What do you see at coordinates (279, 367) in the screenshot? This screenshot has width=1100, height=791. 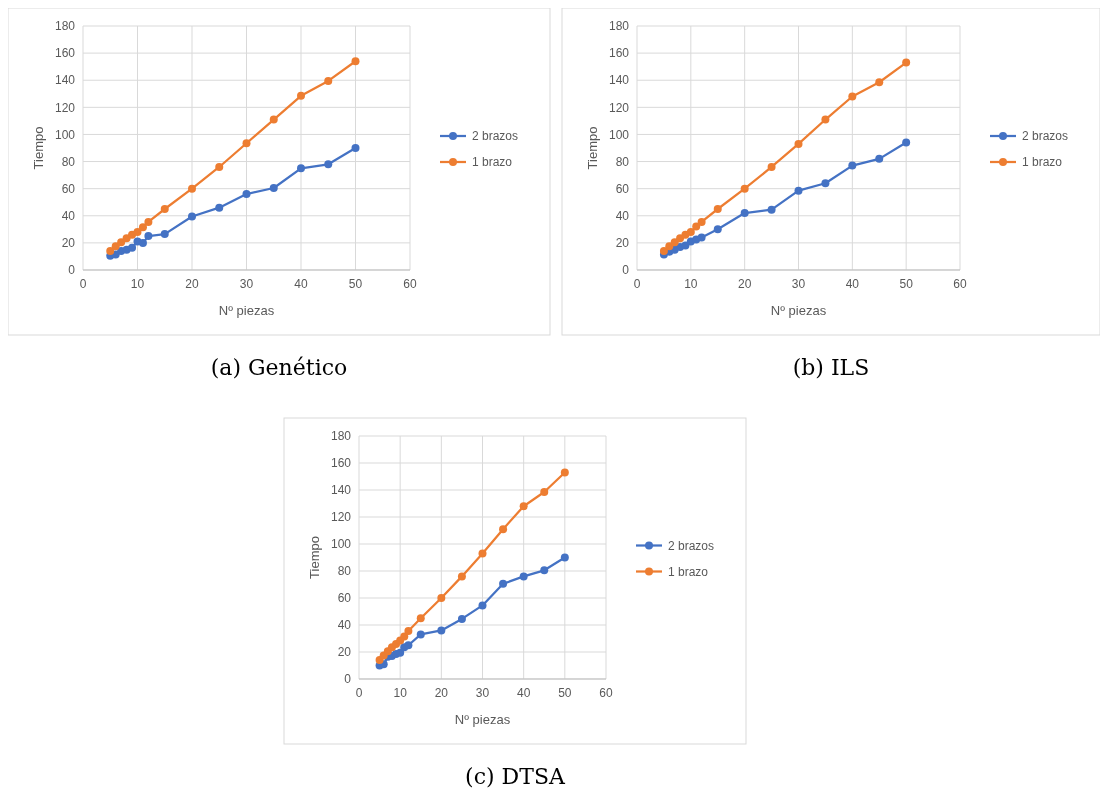 I see `text: (a) Genético` at bounding box center [279, 367].